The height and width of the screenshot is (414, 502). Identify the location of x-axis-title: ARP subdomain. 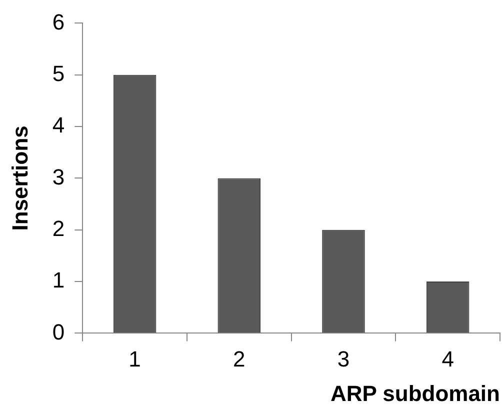
(415, 393).